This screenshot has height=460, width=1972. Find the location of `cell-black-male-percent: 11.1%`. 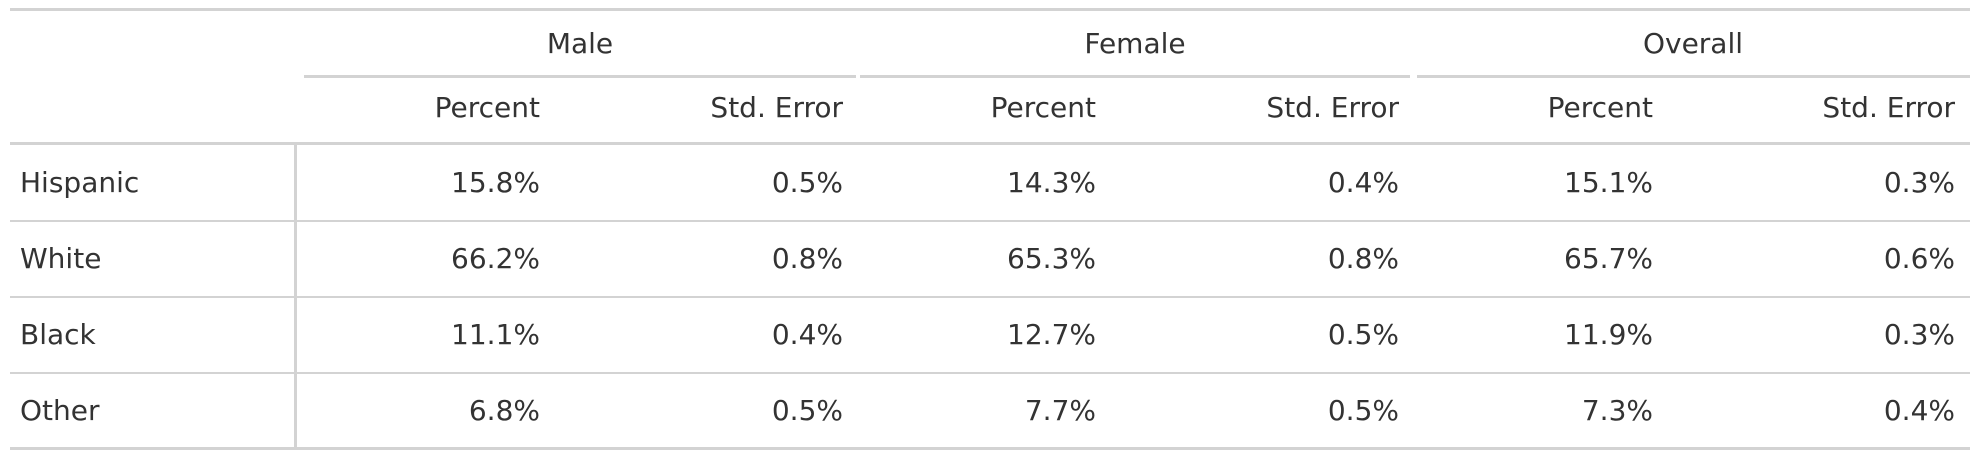

cell-black-male-percent: 11.1% is located at coordinates (495, 334).